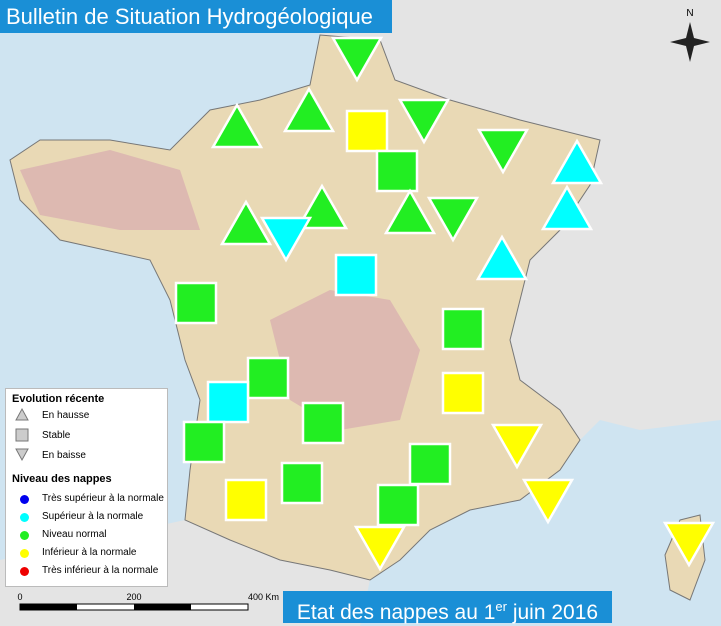 The height and width of the screenshot is (626, 721). Describe the element at coordinates (396, 612) in the screenshot. I see `footer-text: Etat des nappes au 1` at that location.